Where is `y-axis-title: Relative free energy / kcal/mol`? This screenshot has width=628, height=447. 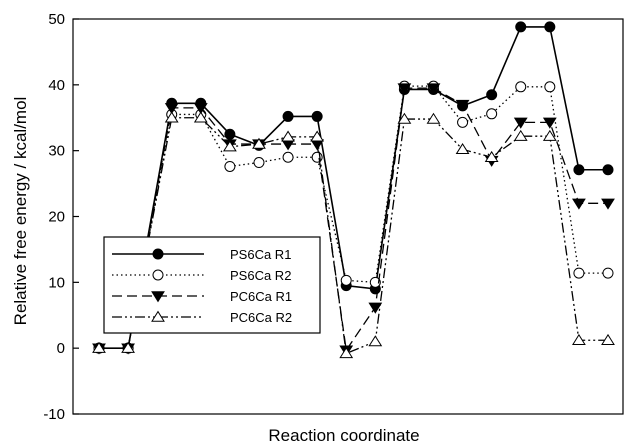
y-axis-title: Relative free energy / kcal/mol is located at coordinates (20, 211).